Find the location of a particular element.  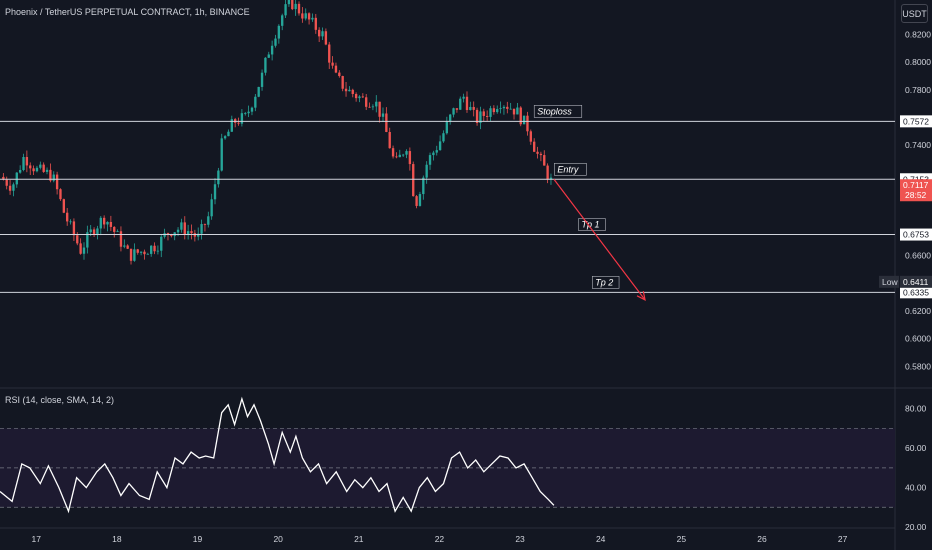

y-tick-label: 0.8200 is located at coordinates (918, 35).